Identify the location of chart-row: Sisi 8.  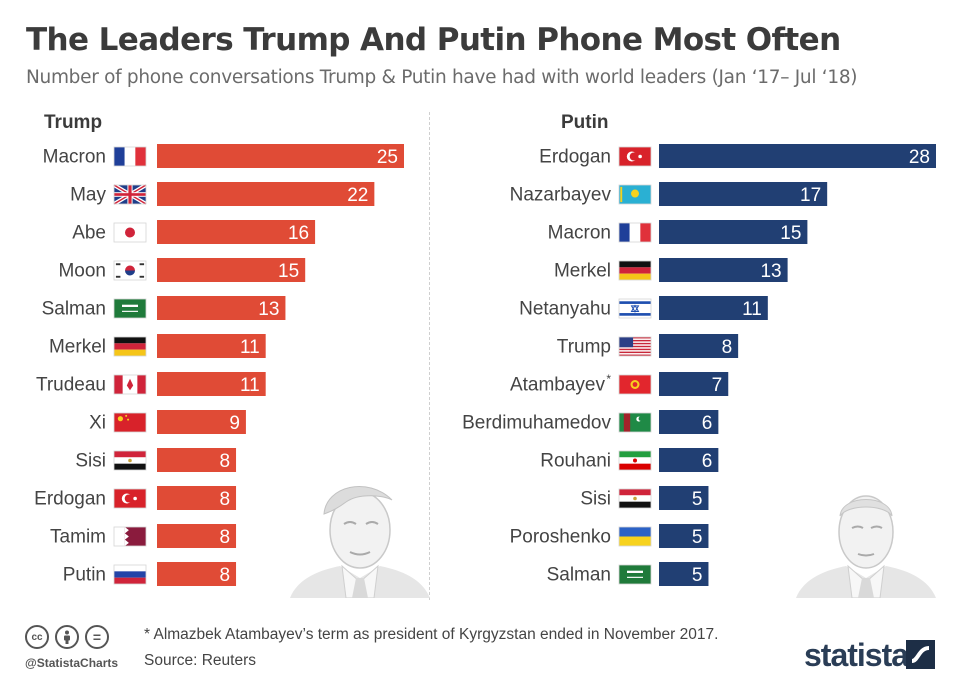
(156, 460).